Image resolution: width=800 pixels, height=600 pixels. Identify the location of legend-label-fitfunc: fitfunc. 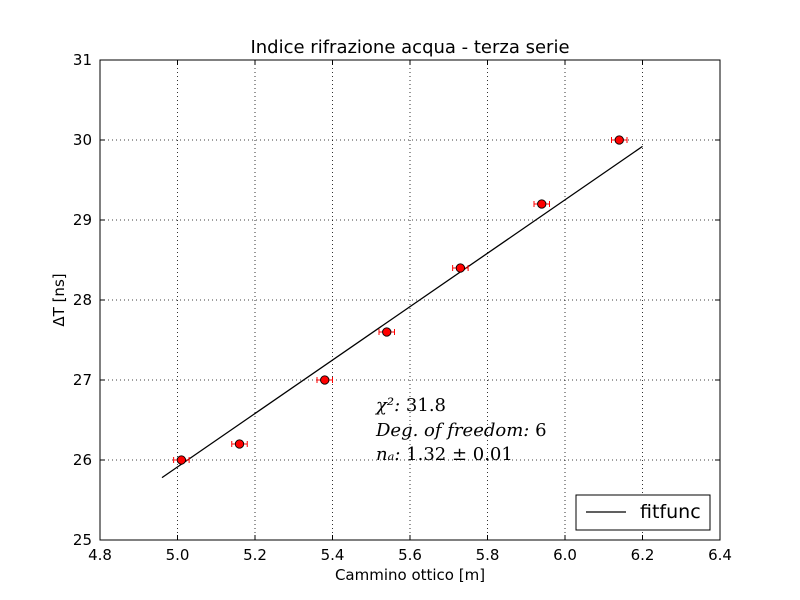
(670, 512).